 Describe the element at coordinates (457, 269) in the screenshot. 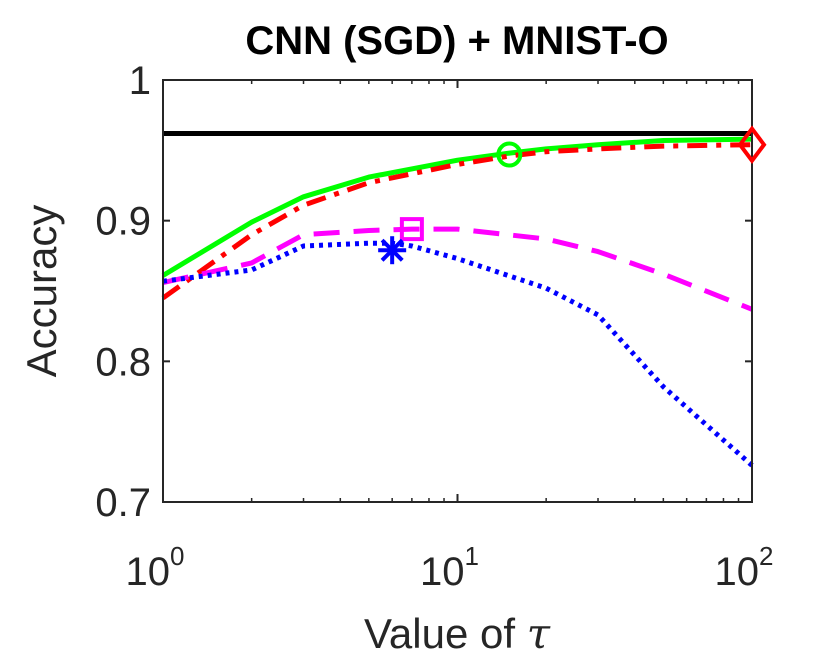

I see `series-line-magenta-dashed` at that location.